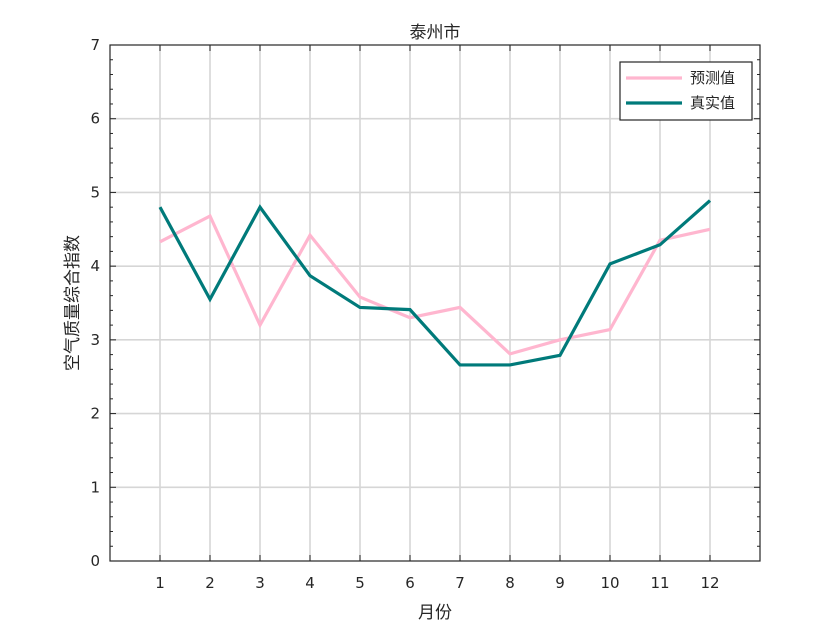  I want to click on x-tick-label: 5, so click(360, 583).